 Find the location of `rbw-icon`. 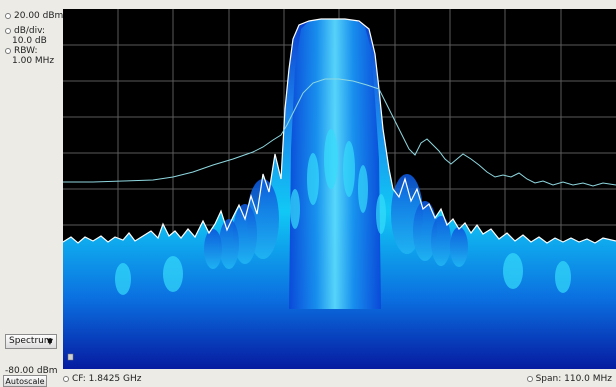

rbw-icon is located at coordinates (8, 50).